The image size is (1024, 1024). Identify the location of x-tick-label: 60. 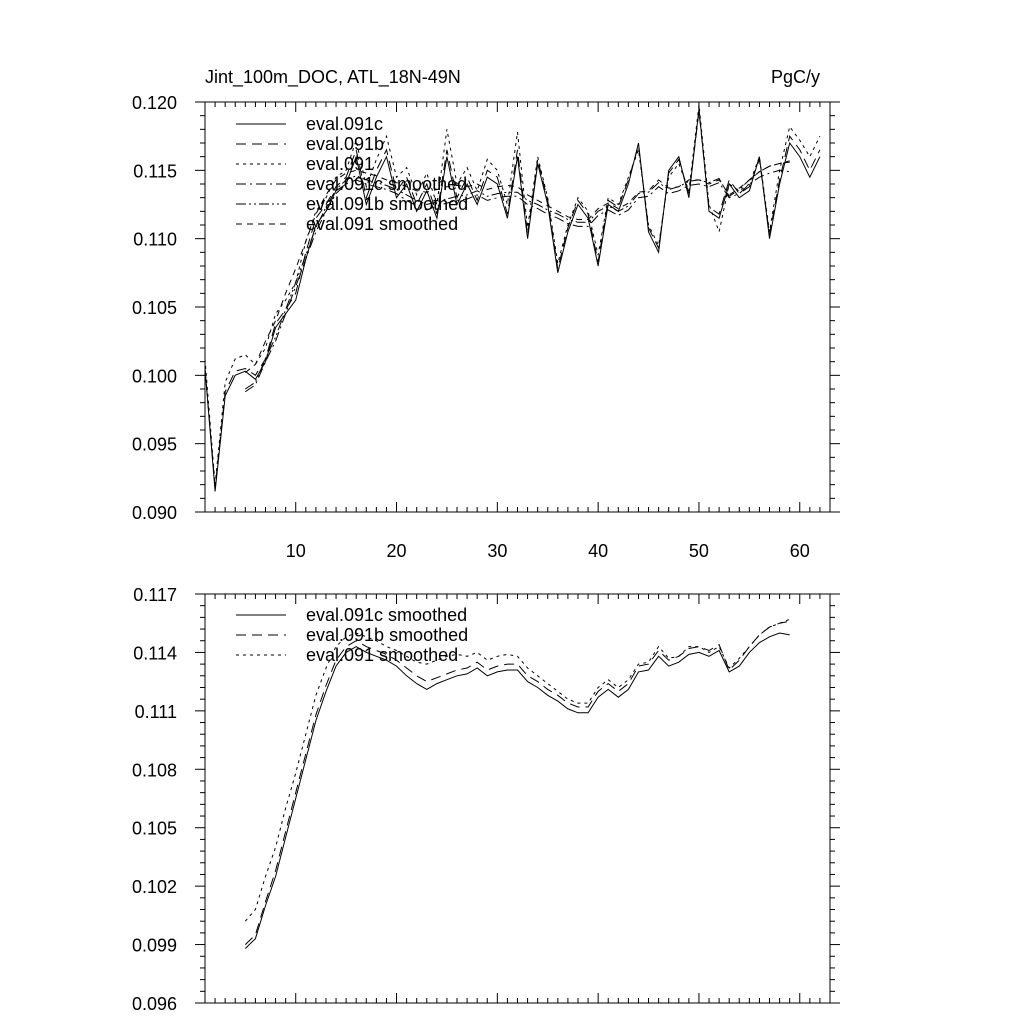
(800, 551).